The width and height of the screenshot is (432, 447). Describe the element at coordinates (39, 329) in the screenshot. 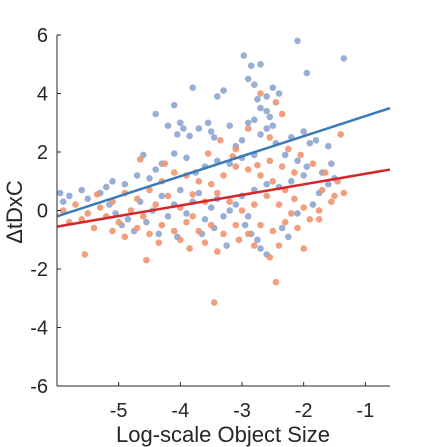

I see `y-tick-label: -4` at that location.